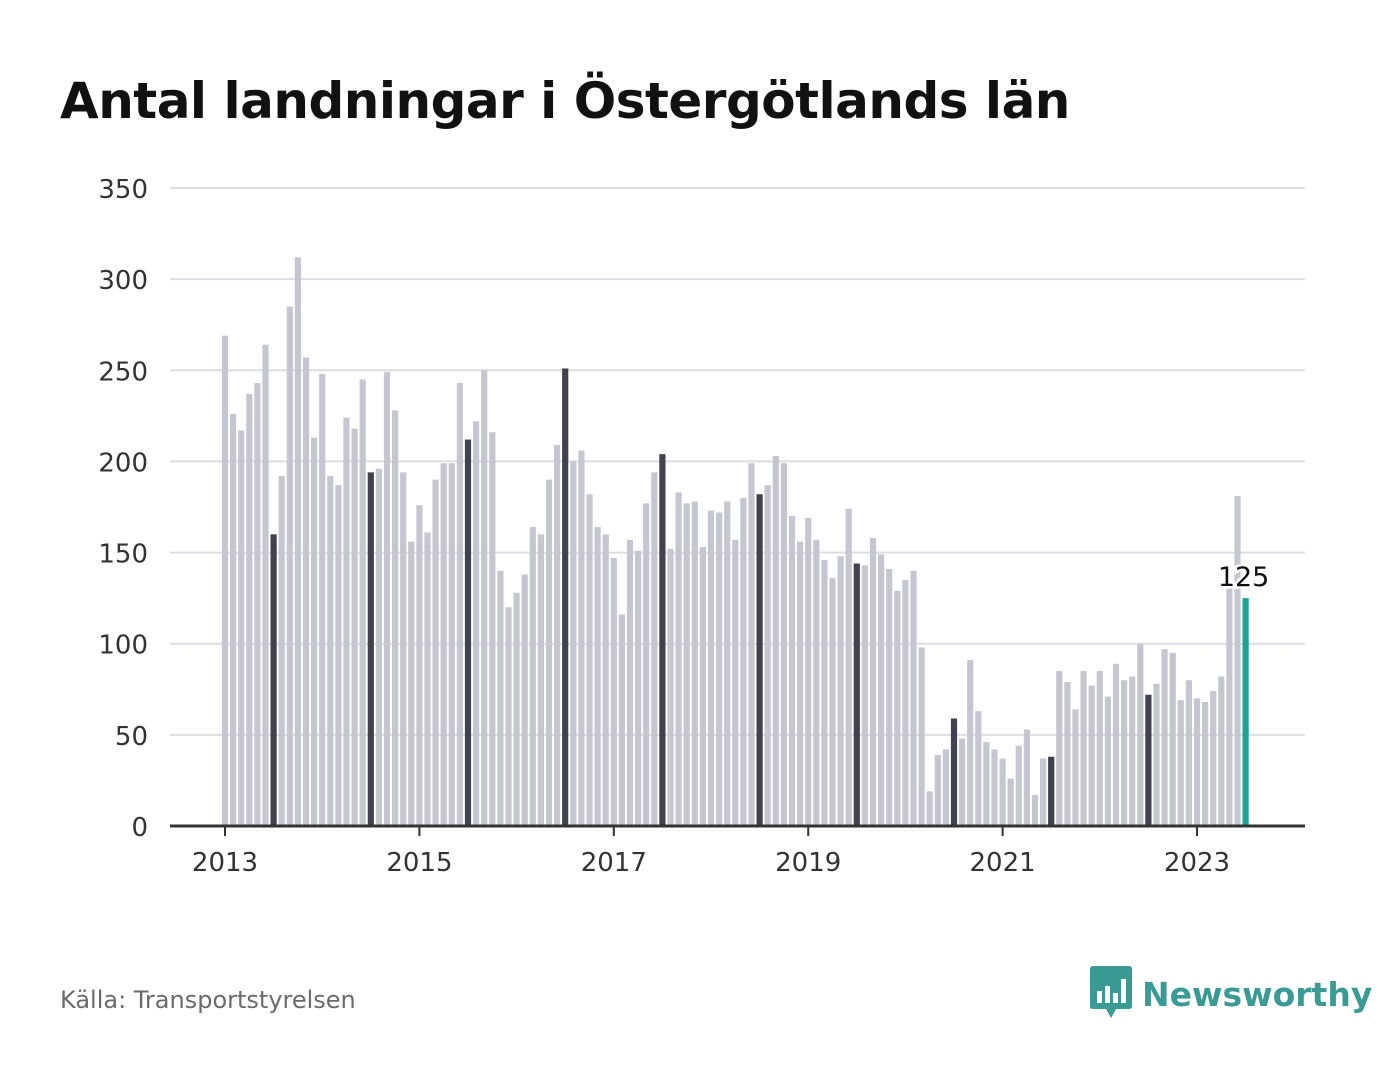 This screenshot has width=1400, height=1080. What do you see at coordinates (419, 863) in the screenshot?
I see `x-tick-label: 2015` at bounding box center [419, 863].